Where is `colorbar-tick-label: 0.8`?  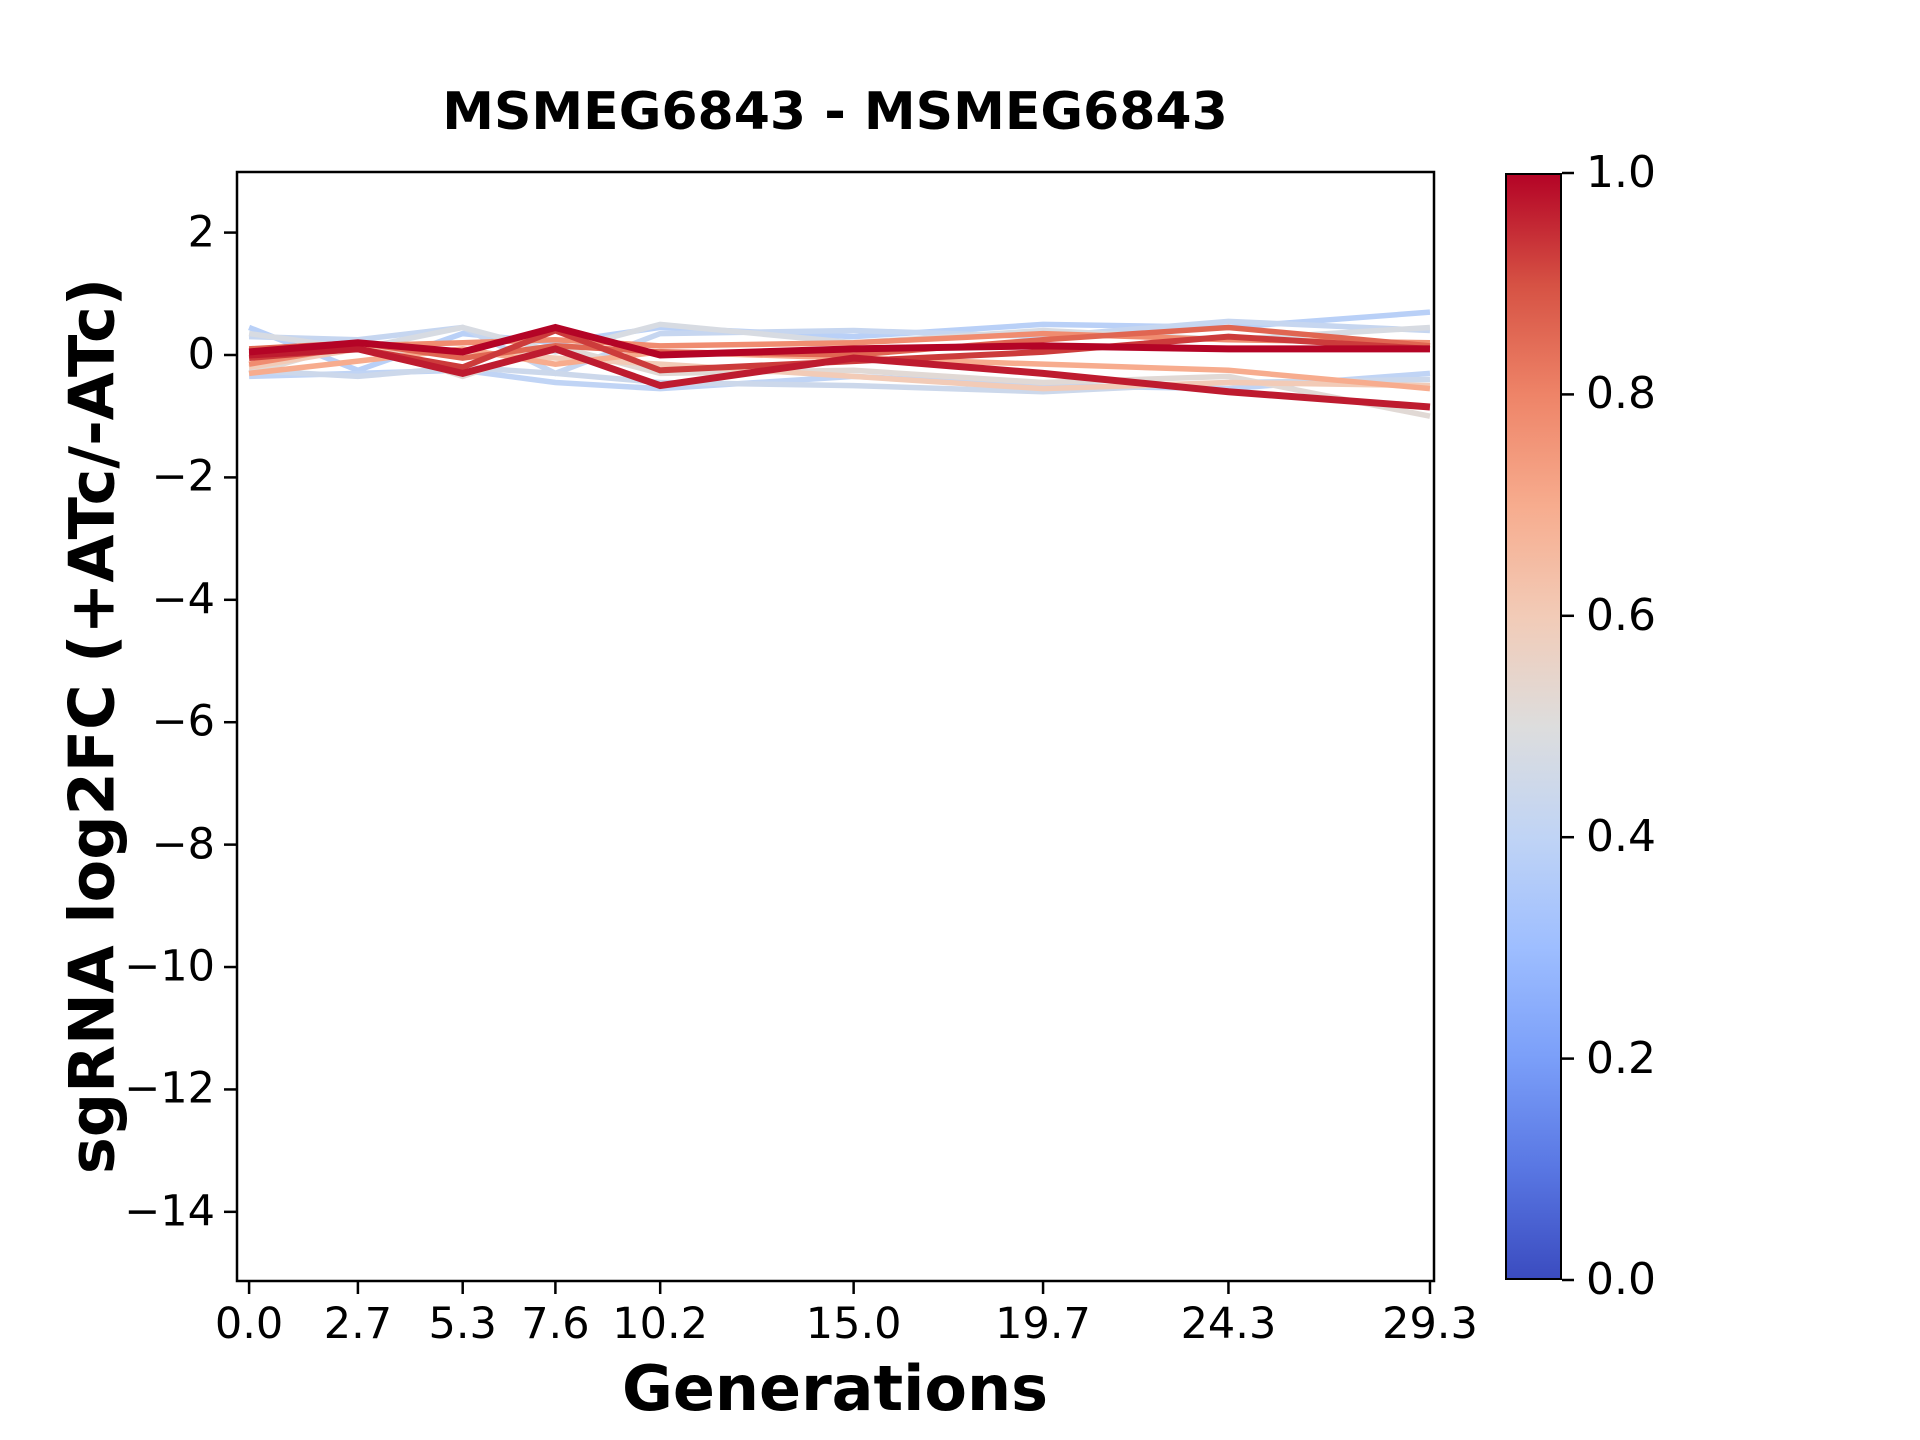
colorbar-tick-label: 0.8 is located at coordinates (1621, 394).